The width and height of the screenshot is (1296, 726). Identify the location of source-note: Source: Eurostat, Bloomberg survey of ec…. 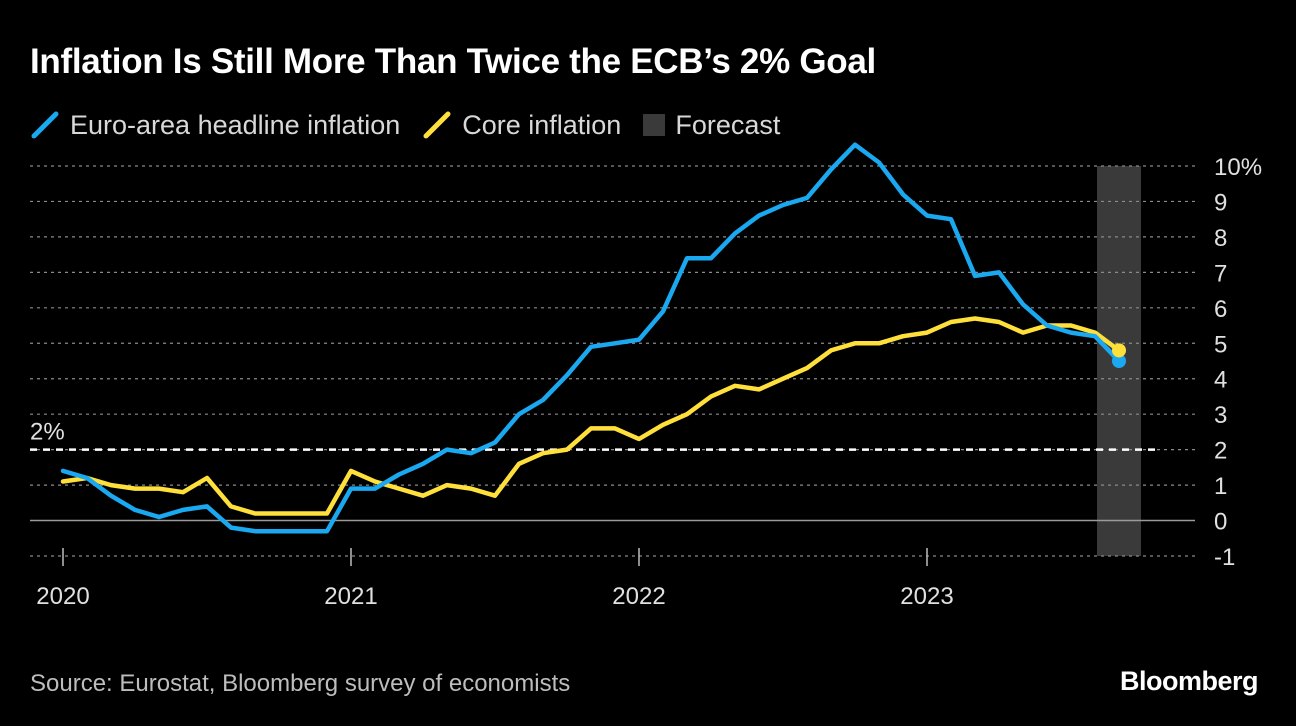
(300, 683).